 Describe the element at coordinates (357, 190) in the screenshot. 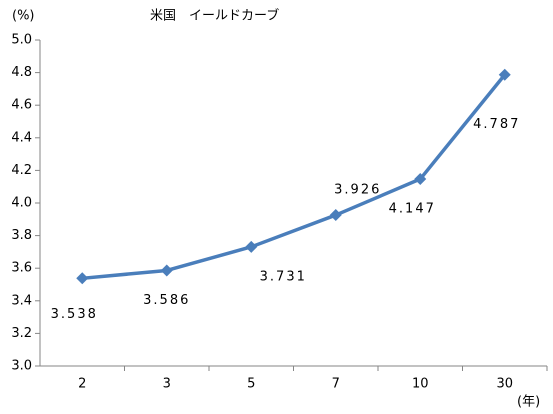

I see `data-label: 3.926` at that location.